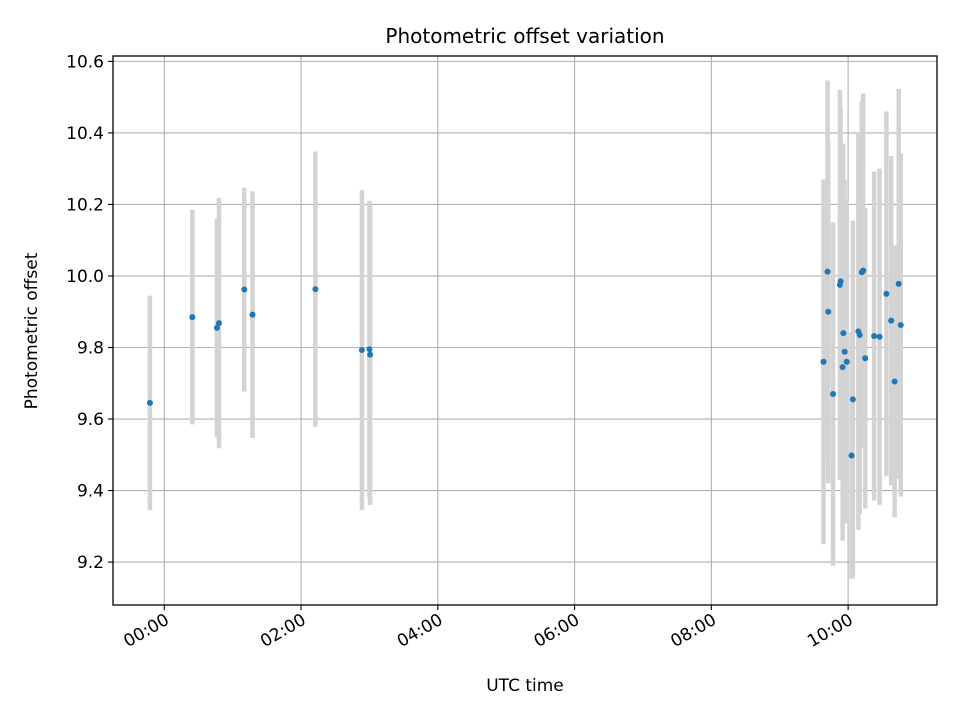  I want to click on y-axis-ticks: 9.2 9.4 9.6 9.8 10.0 10.2 10.4 10.6, so click(89, 312).